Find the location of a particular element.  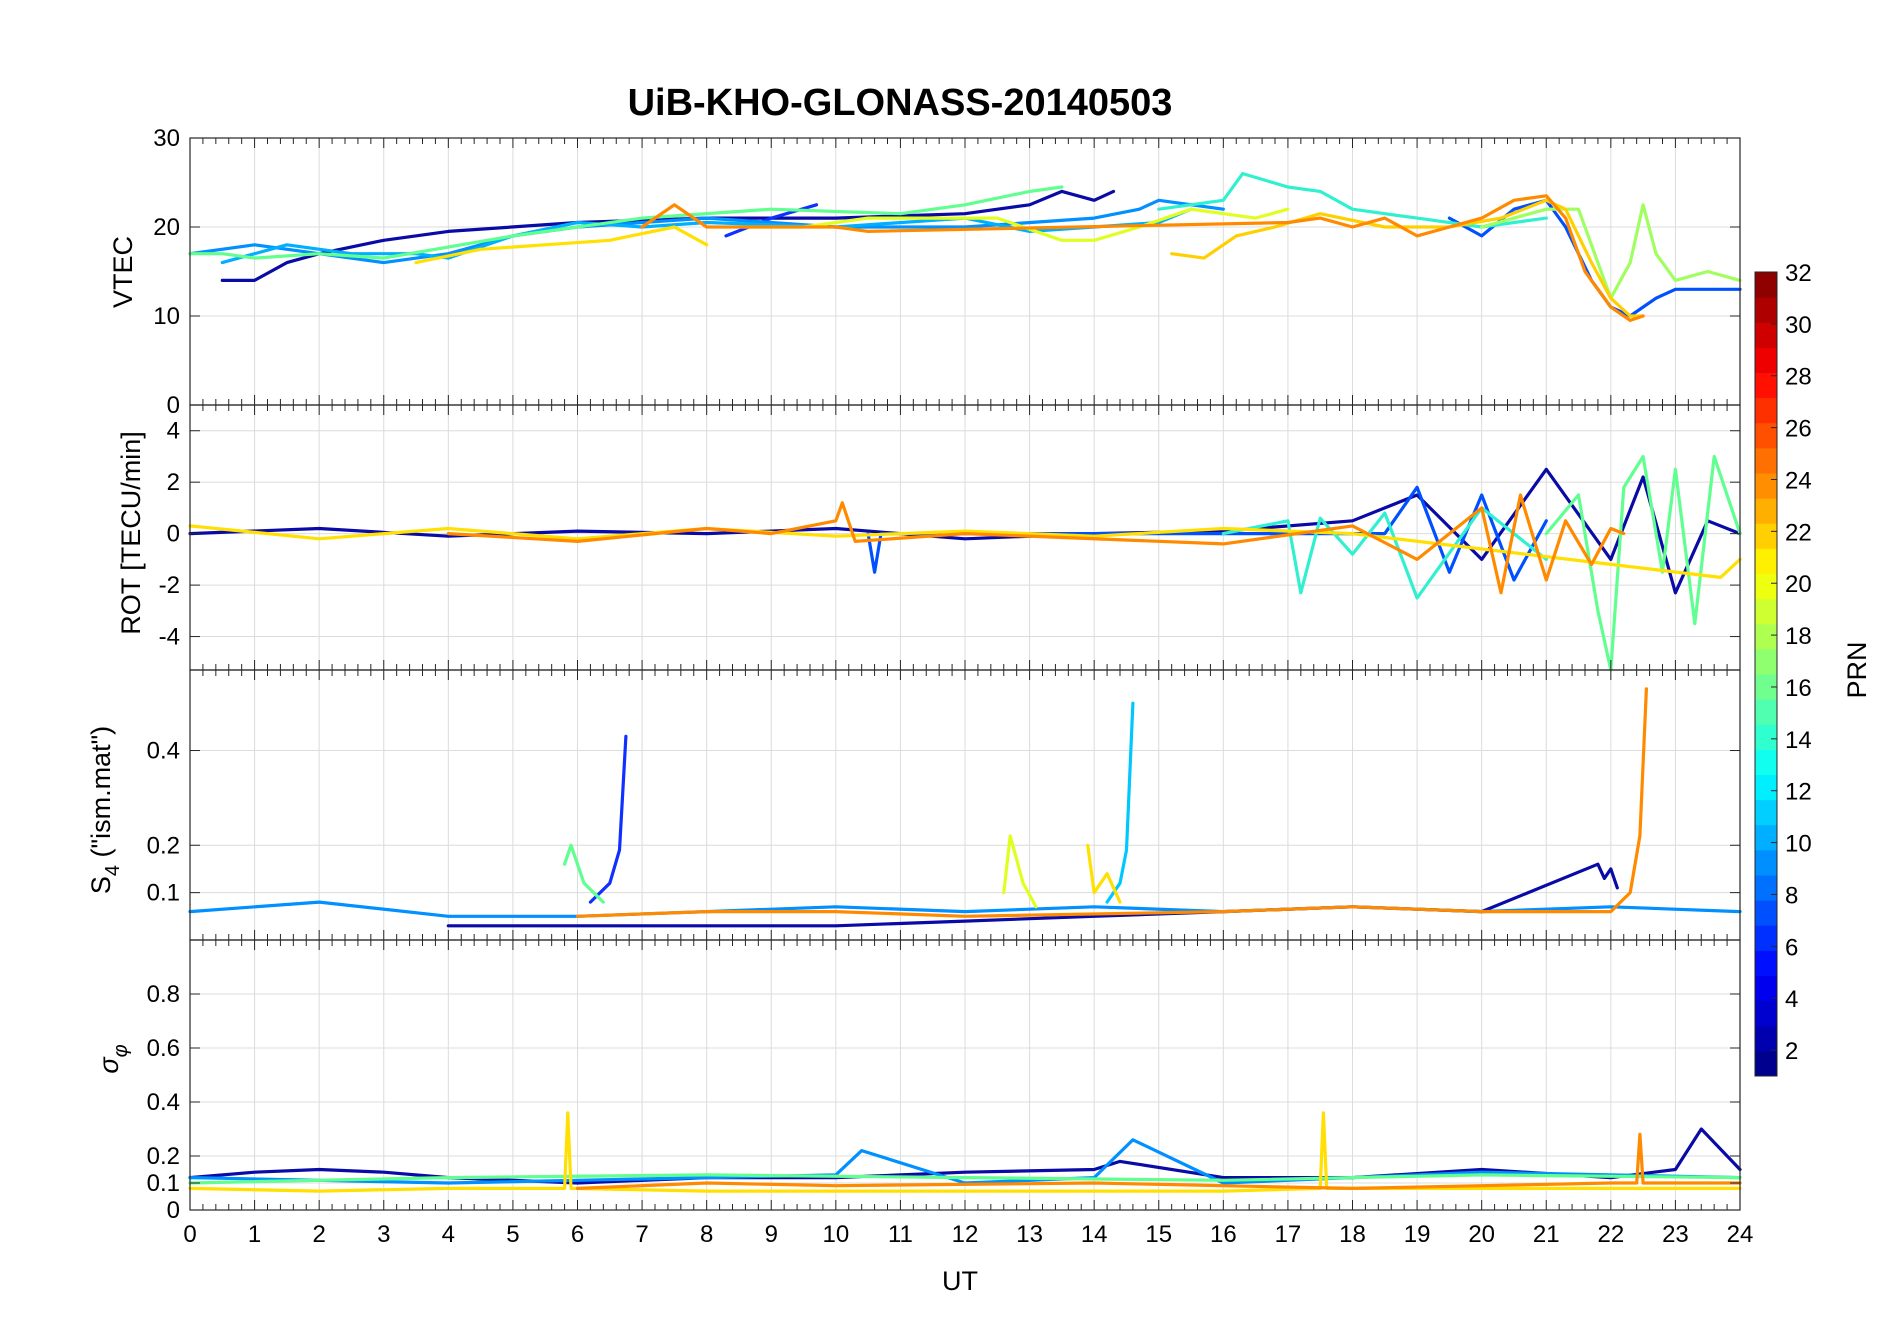

ylabel-vtec: VTEC is located at coordinates (123, 272).